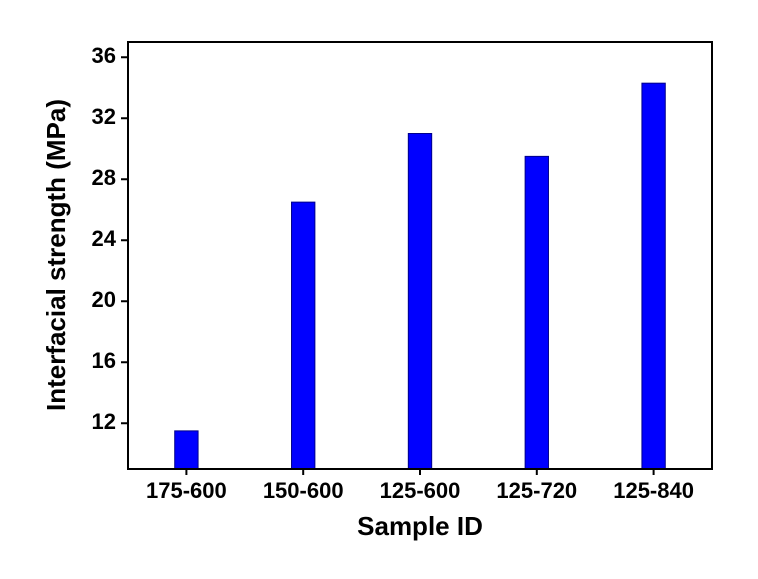 The width and height of the screenshot is (758, 579). Describe the element at coordinates (104, 177) in the screenshot. I see `y-tick-label: 28` at that location.